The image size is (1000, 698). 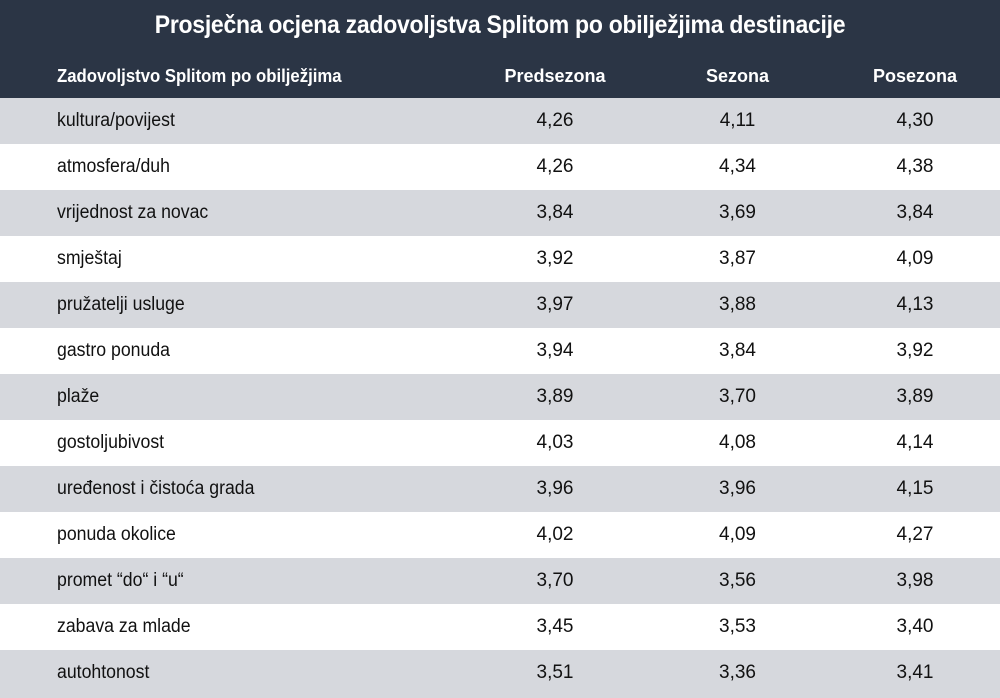 I want to click on value-sezona: 3,53, so click(x=737, y=626).